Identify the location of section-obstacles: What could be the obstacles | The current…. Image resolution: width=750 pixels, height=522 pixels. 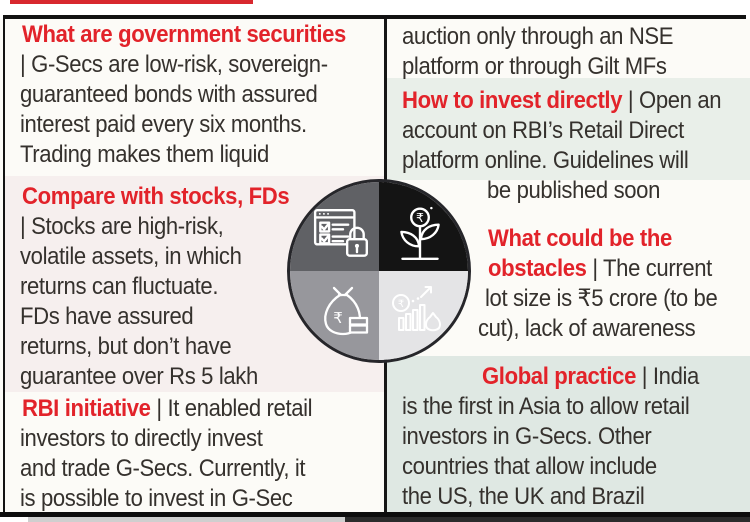
(570, 284).